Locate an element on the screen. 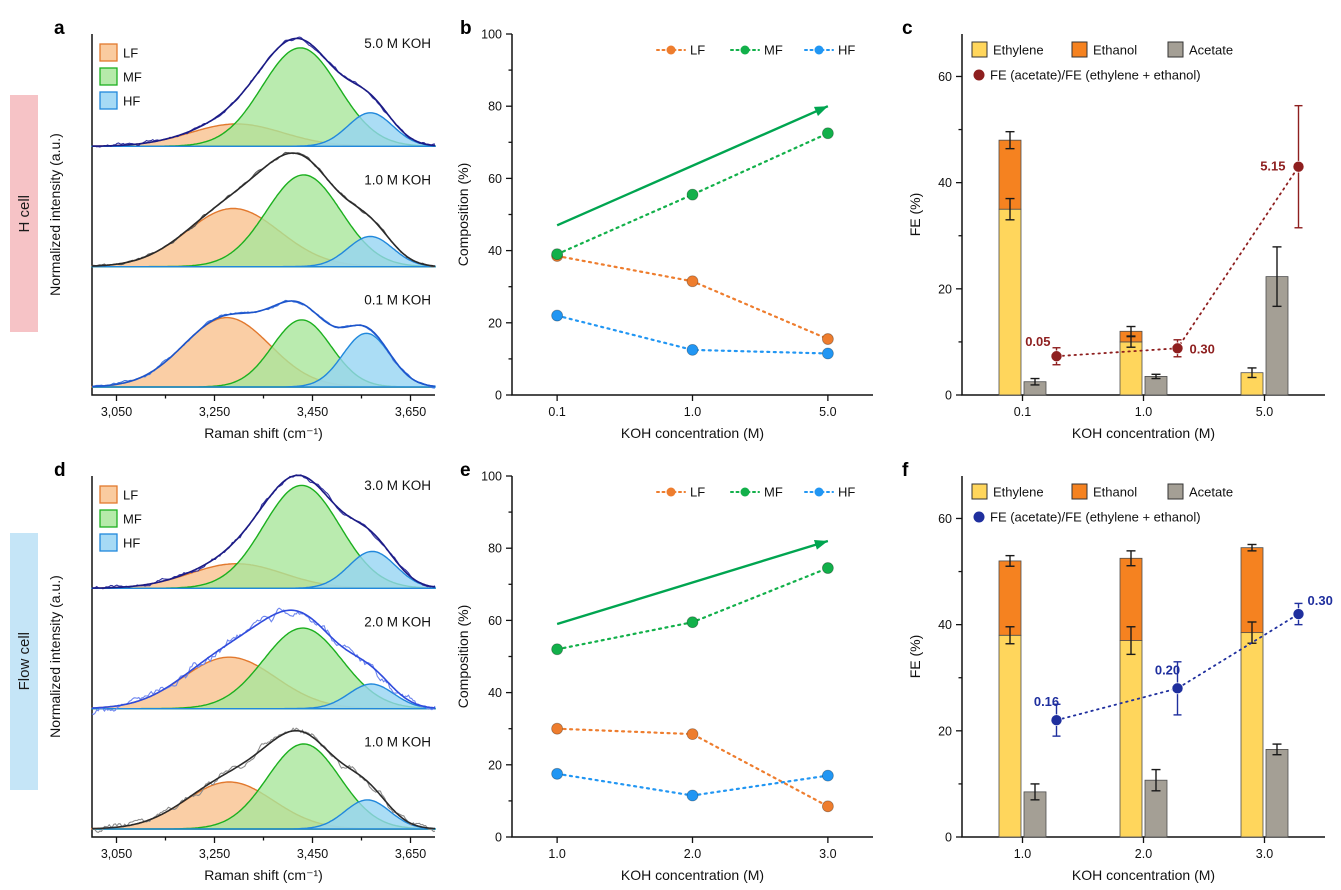 The height and width of the screenshot is (890, 1341). svg-text: a is located at coordinates (59, 28).